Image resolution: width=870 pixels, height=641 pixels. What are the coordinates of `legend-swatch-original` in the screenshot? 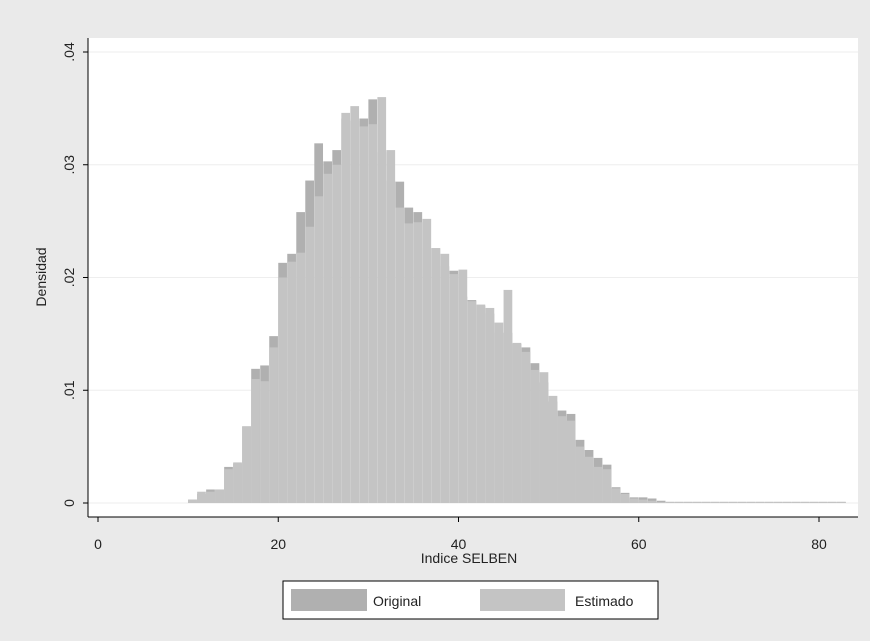 It's located at (329, 600).